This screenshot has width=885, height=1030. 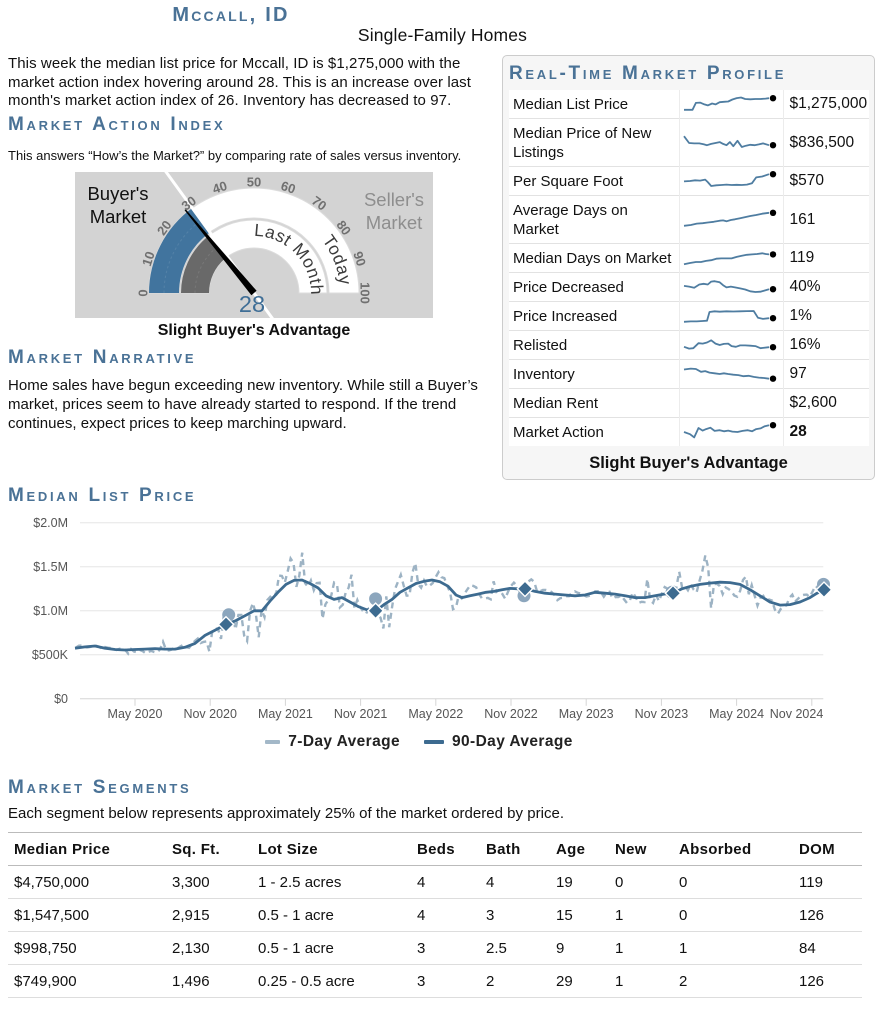 I want to click on svg-text: Nov 2021, so click(x=361, y=714).